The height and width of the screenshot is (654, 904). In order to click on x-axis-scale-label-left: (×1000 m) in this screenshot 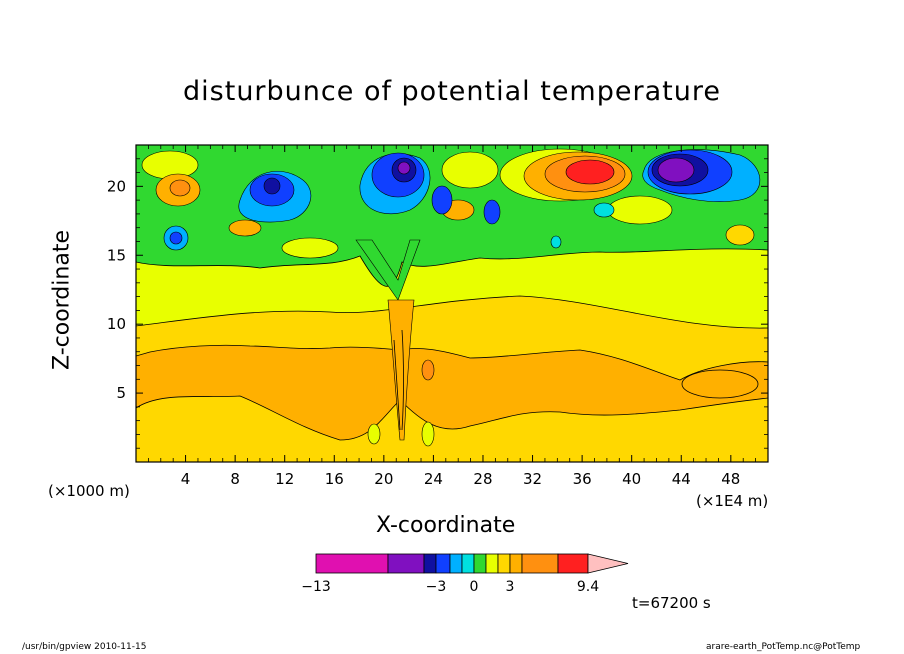, I will do `click(89, 491)`.